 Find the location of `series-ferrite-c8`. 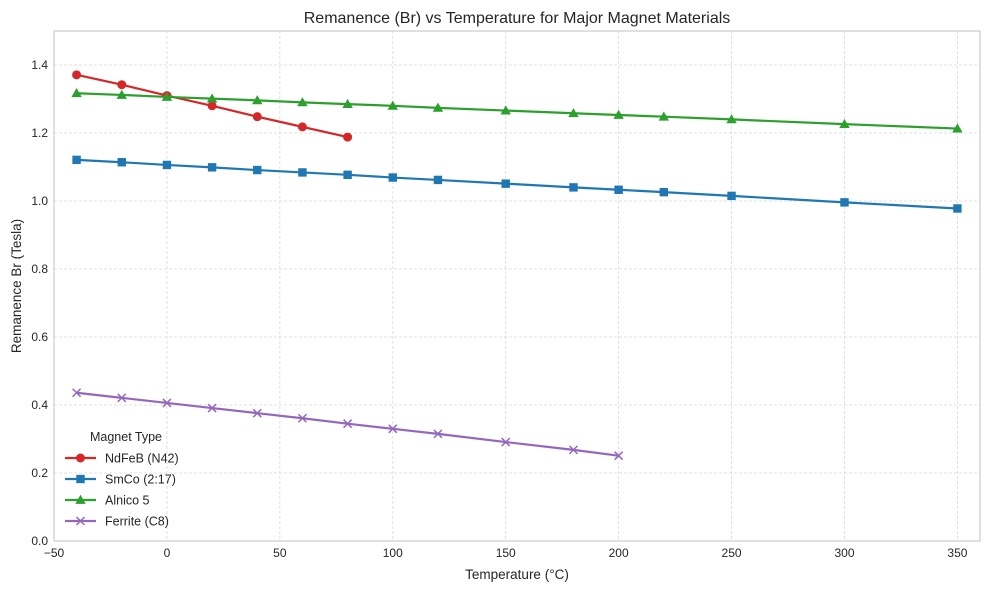

series-ferrite-c8 is located at coordinates (348, 424).